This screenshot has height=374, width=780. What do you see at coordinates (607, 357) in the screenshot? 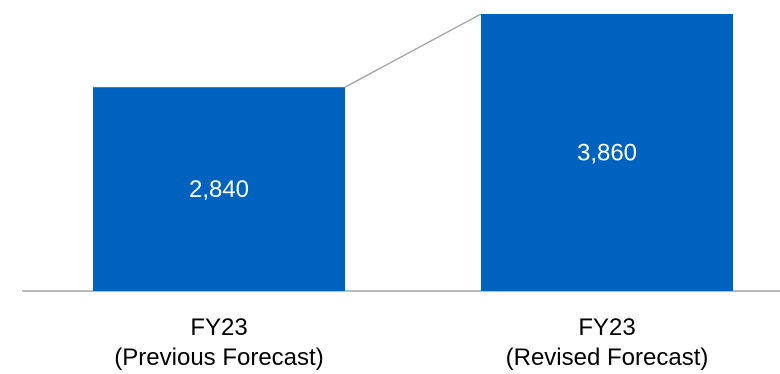
I see `category-label-2-line-2: (Revised Forecast)` at bounding box center [607, 357].